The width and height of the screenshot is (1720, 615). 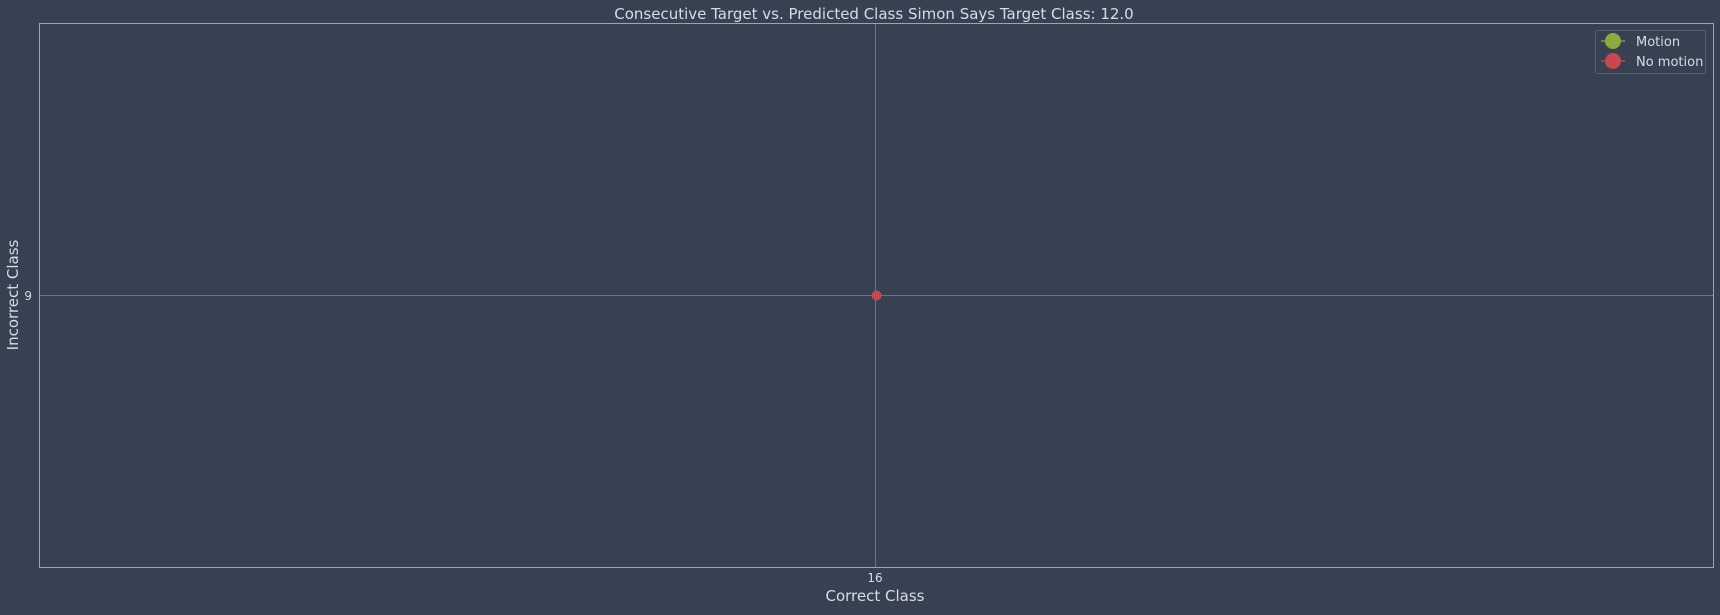 I want to click on x-axis-label: Correct Class, so click(x=875, y=596).